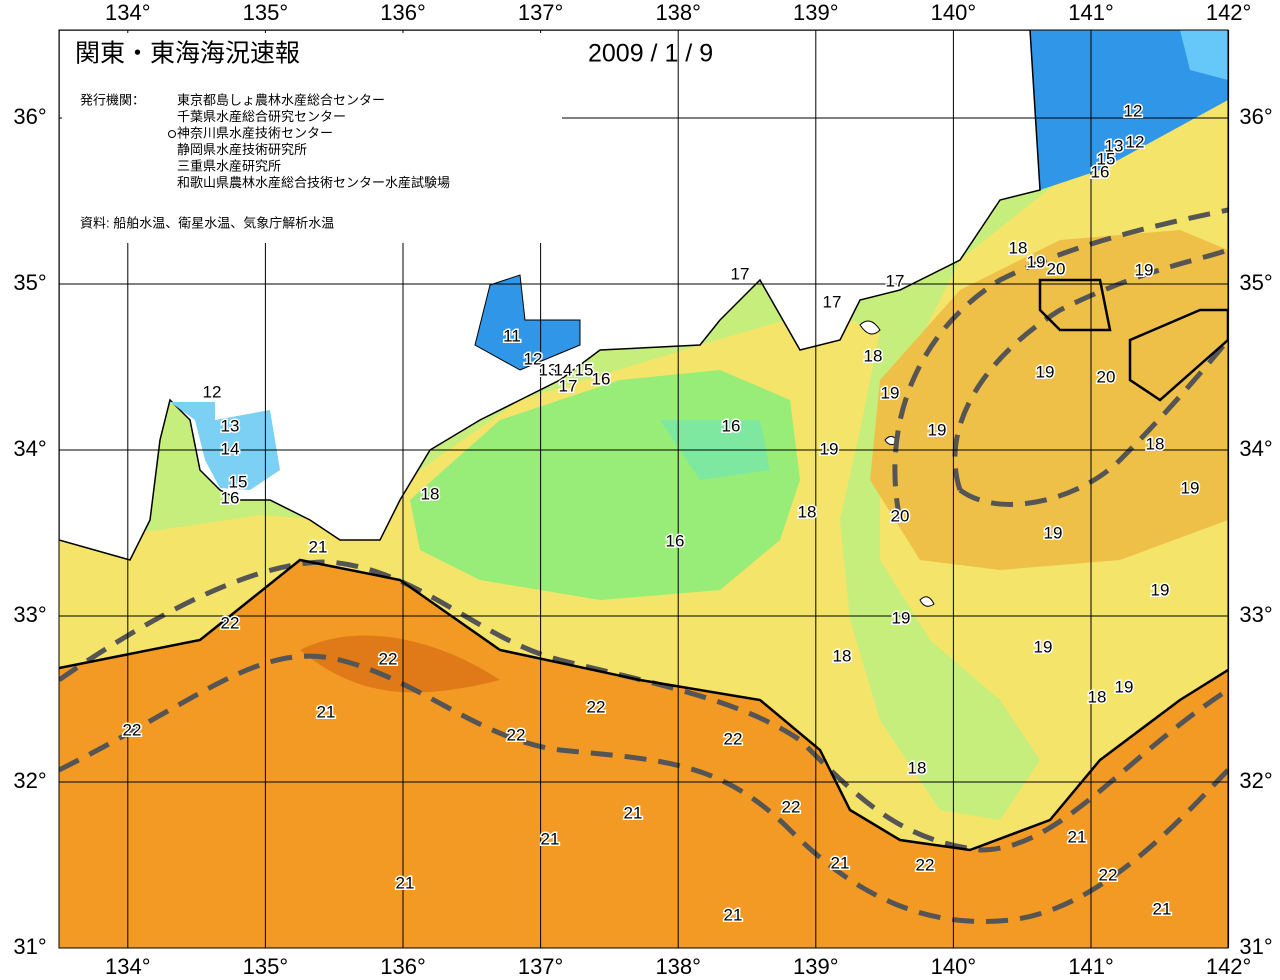  I want to click on kuroshio-axis, so click(1060, 364).